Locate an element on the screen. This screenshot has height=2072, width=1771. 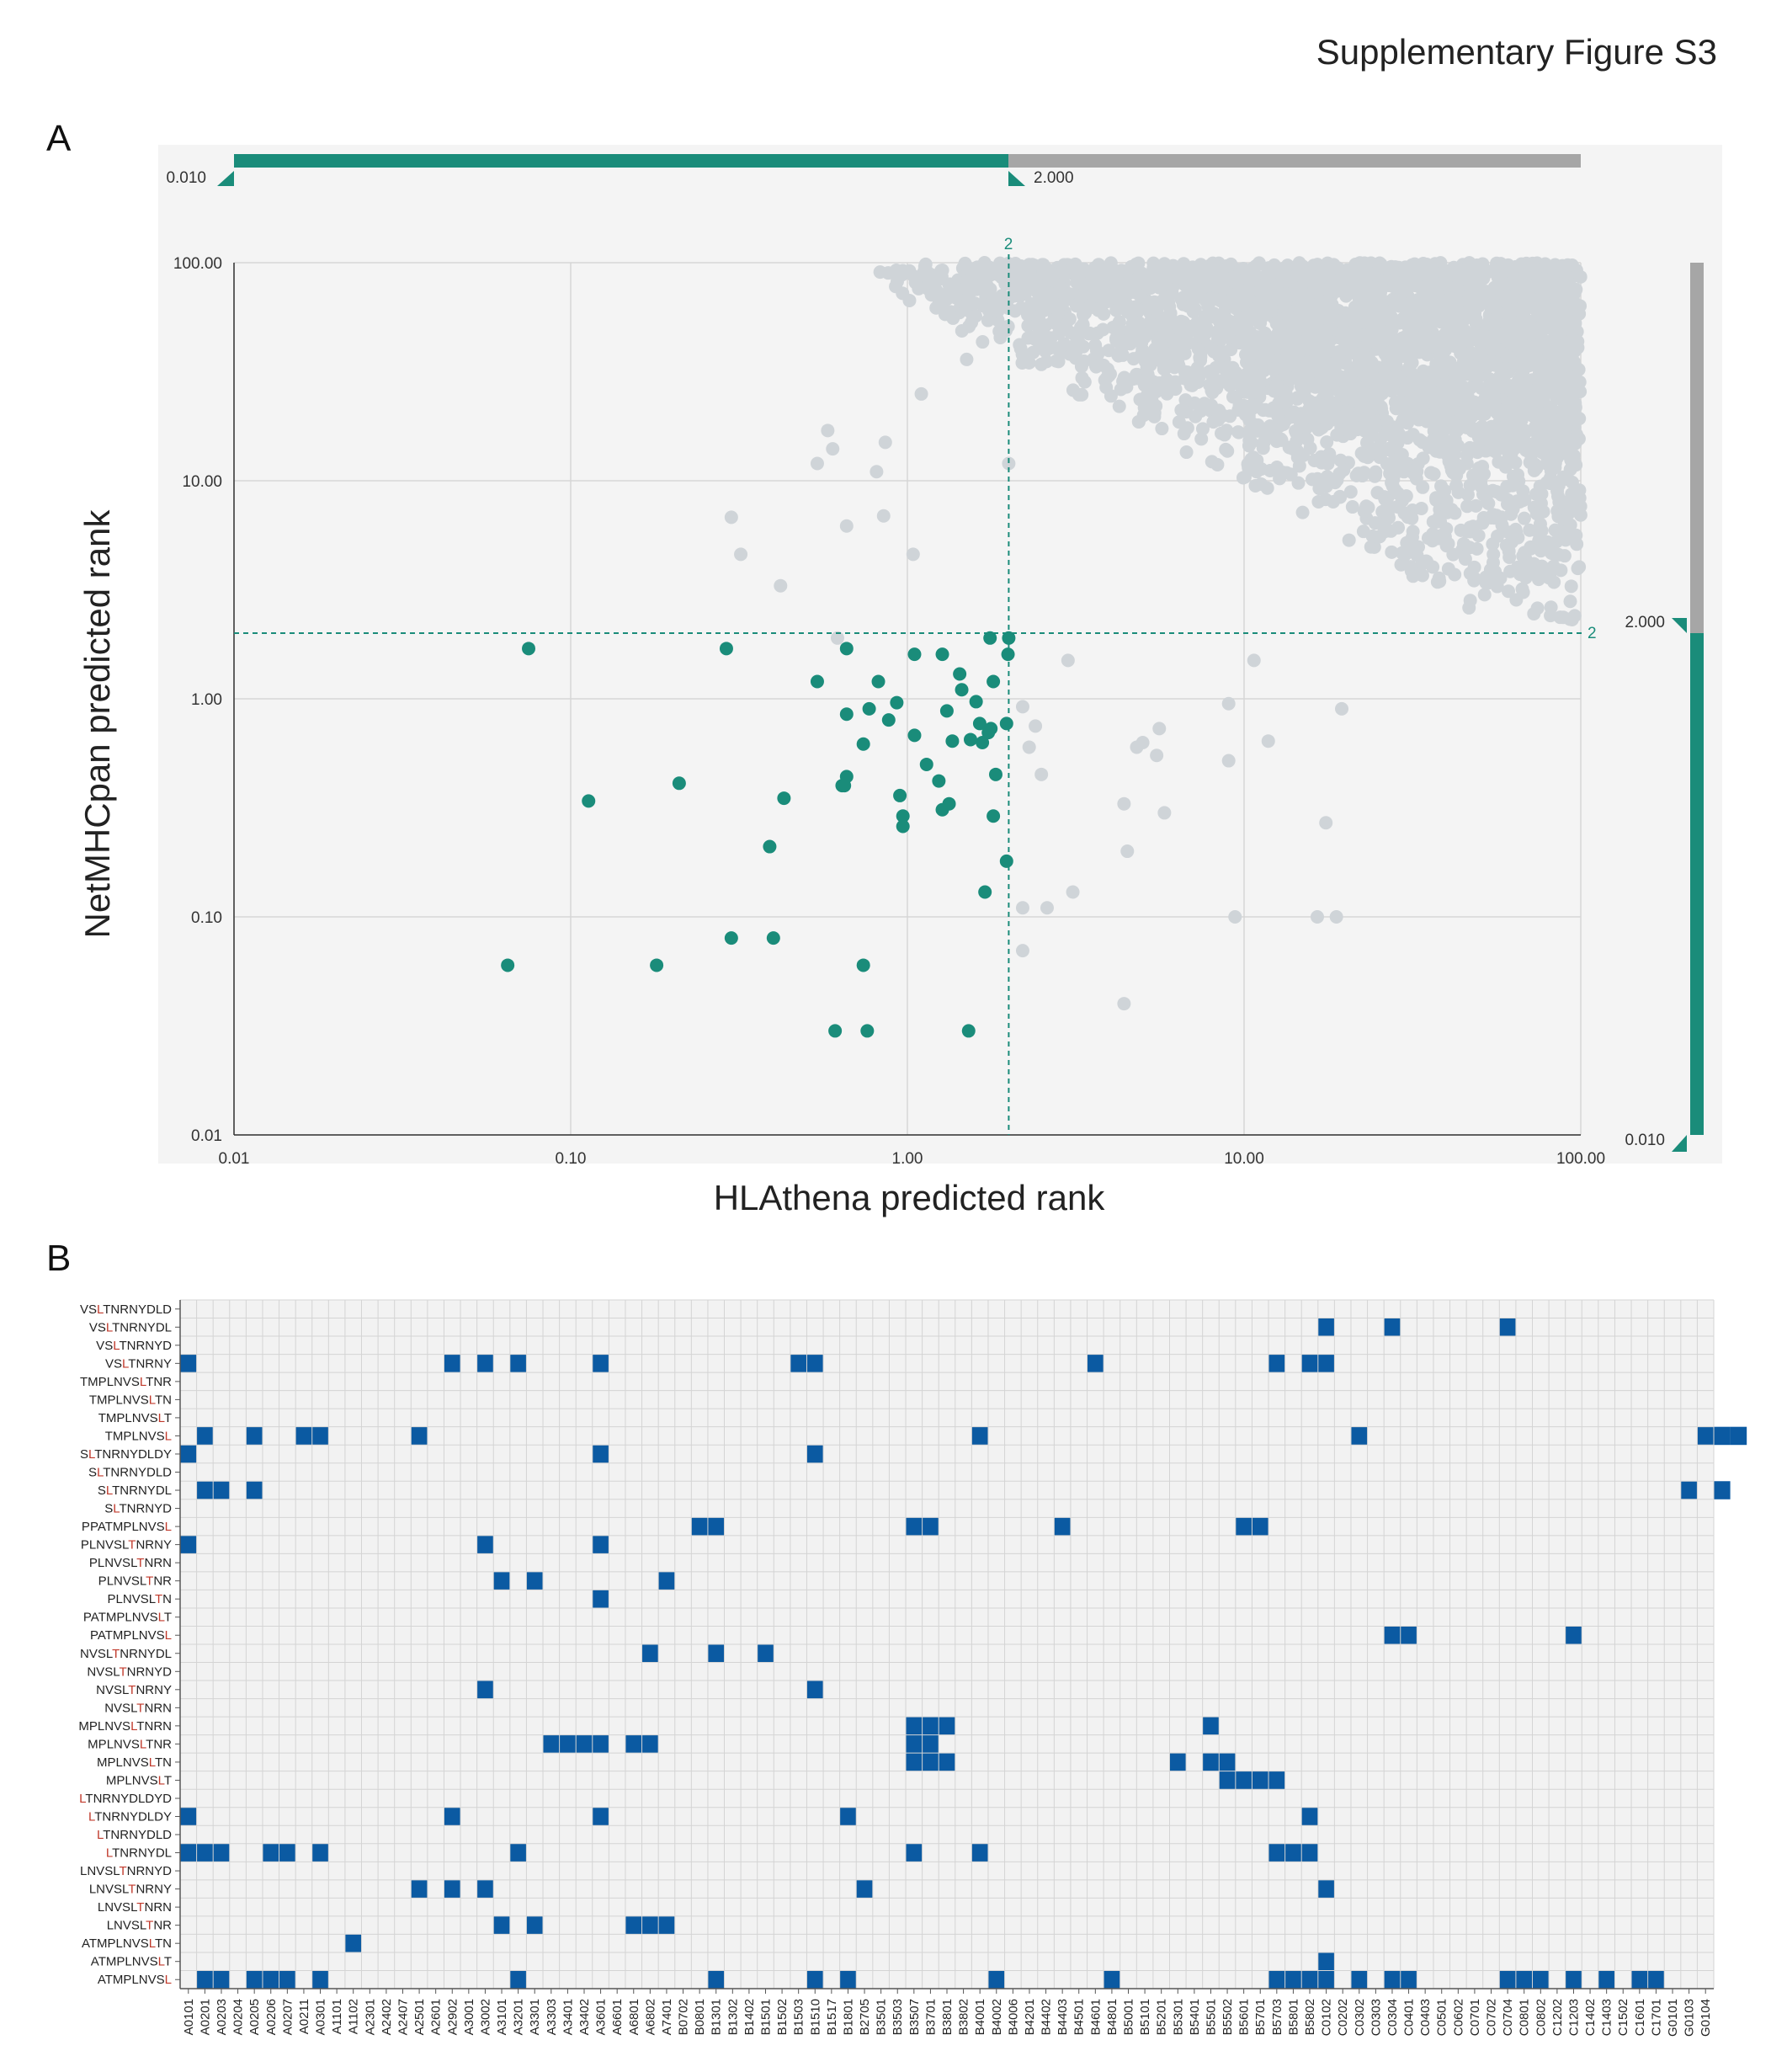
row-label-char: Y is located at coordinates (158, 1871).